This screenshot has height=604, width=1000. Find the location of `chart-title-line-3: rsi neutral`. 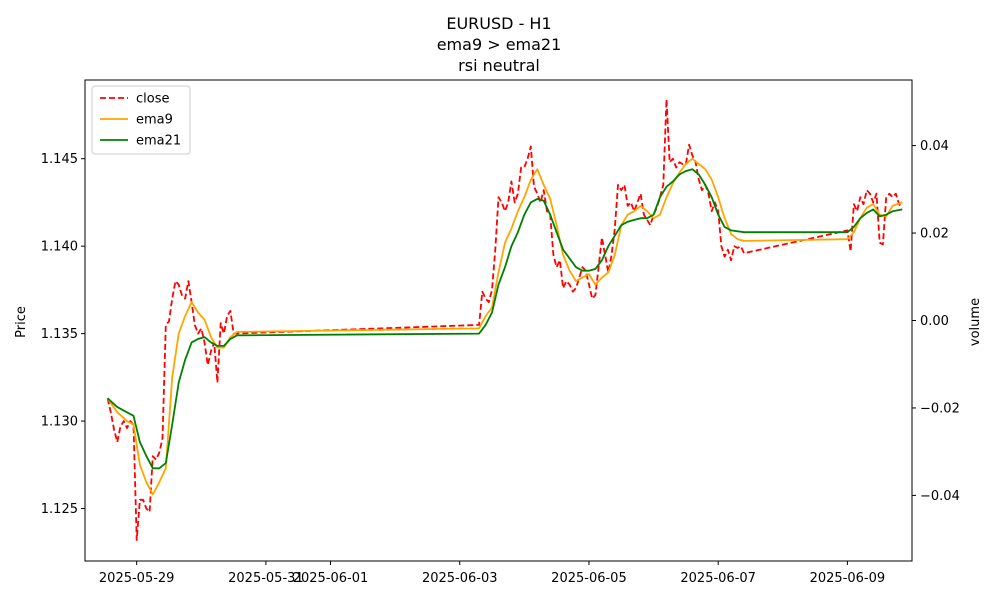

chart-title-line-3: rsi neutral is located at coordinates (499, 65).